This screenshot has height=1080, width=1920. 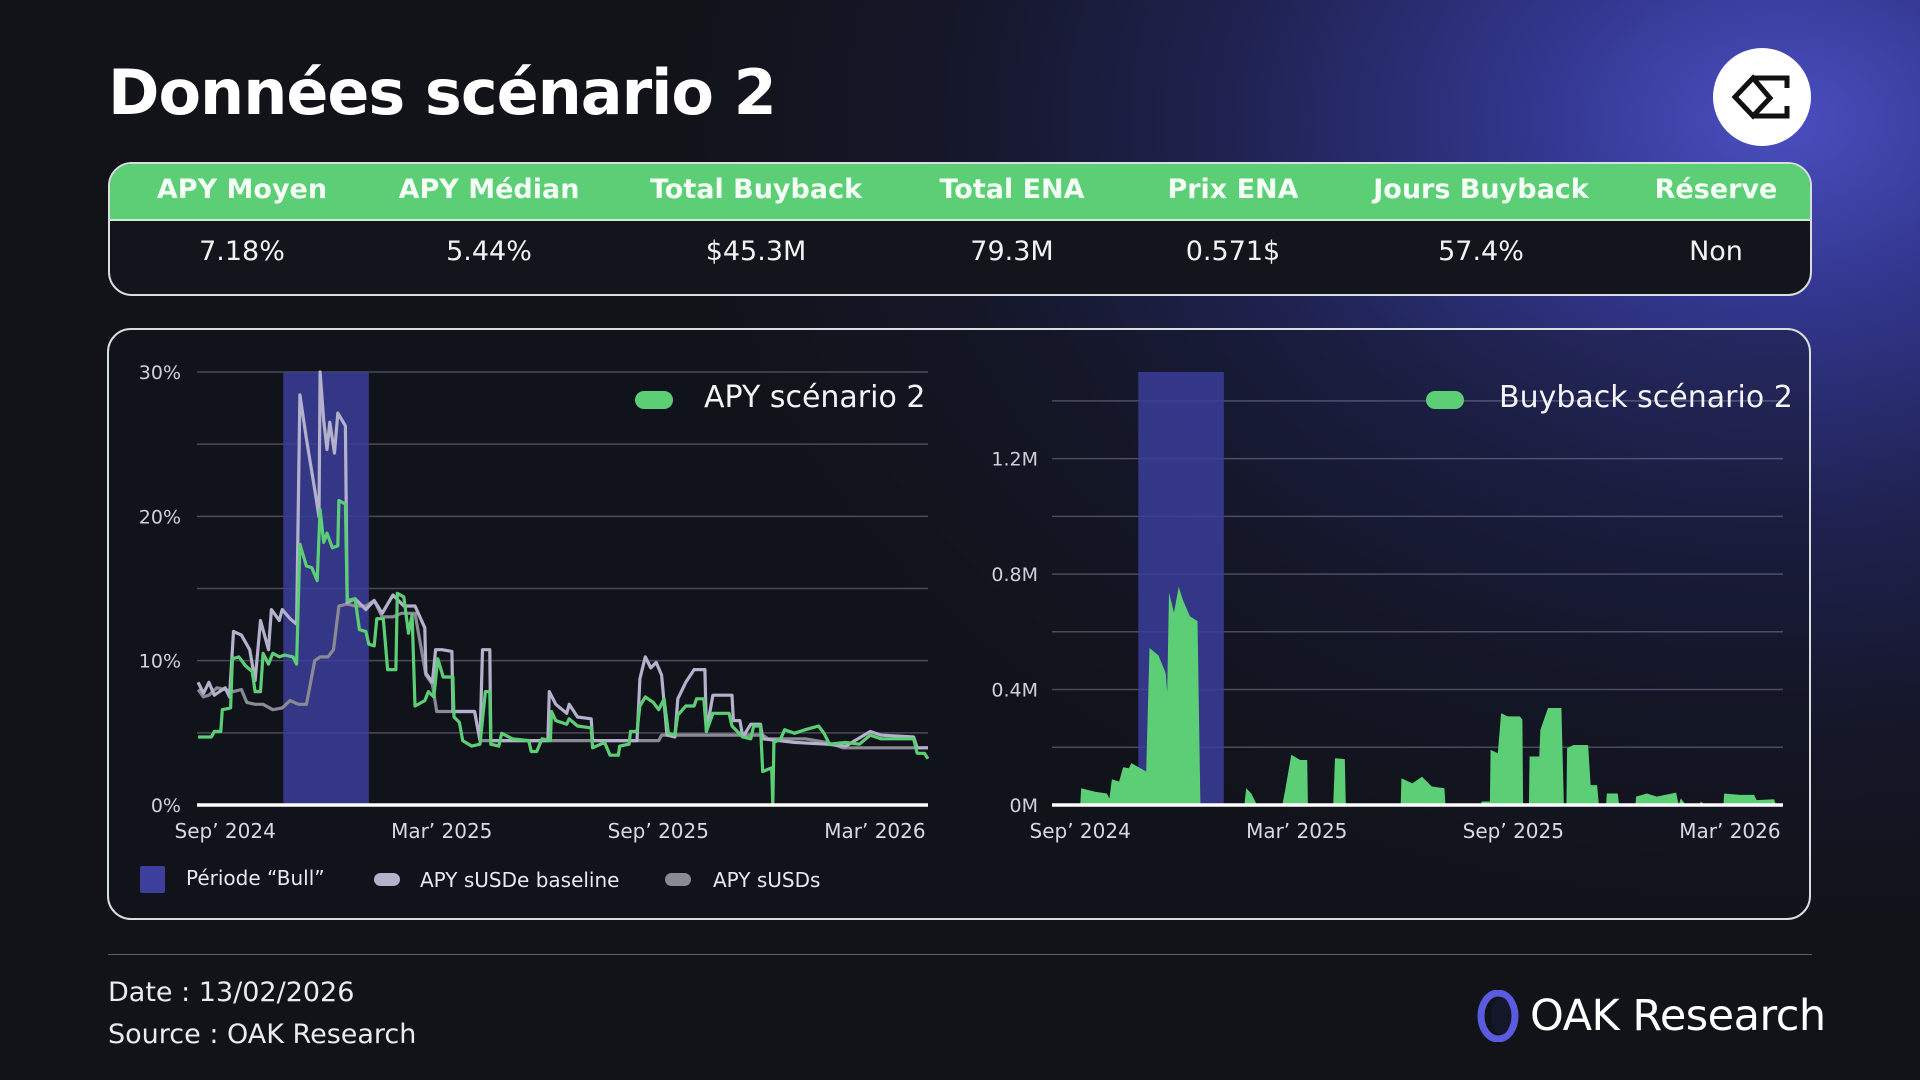 I want to click on legend-bull-swatch, so click(x=152, y=879).